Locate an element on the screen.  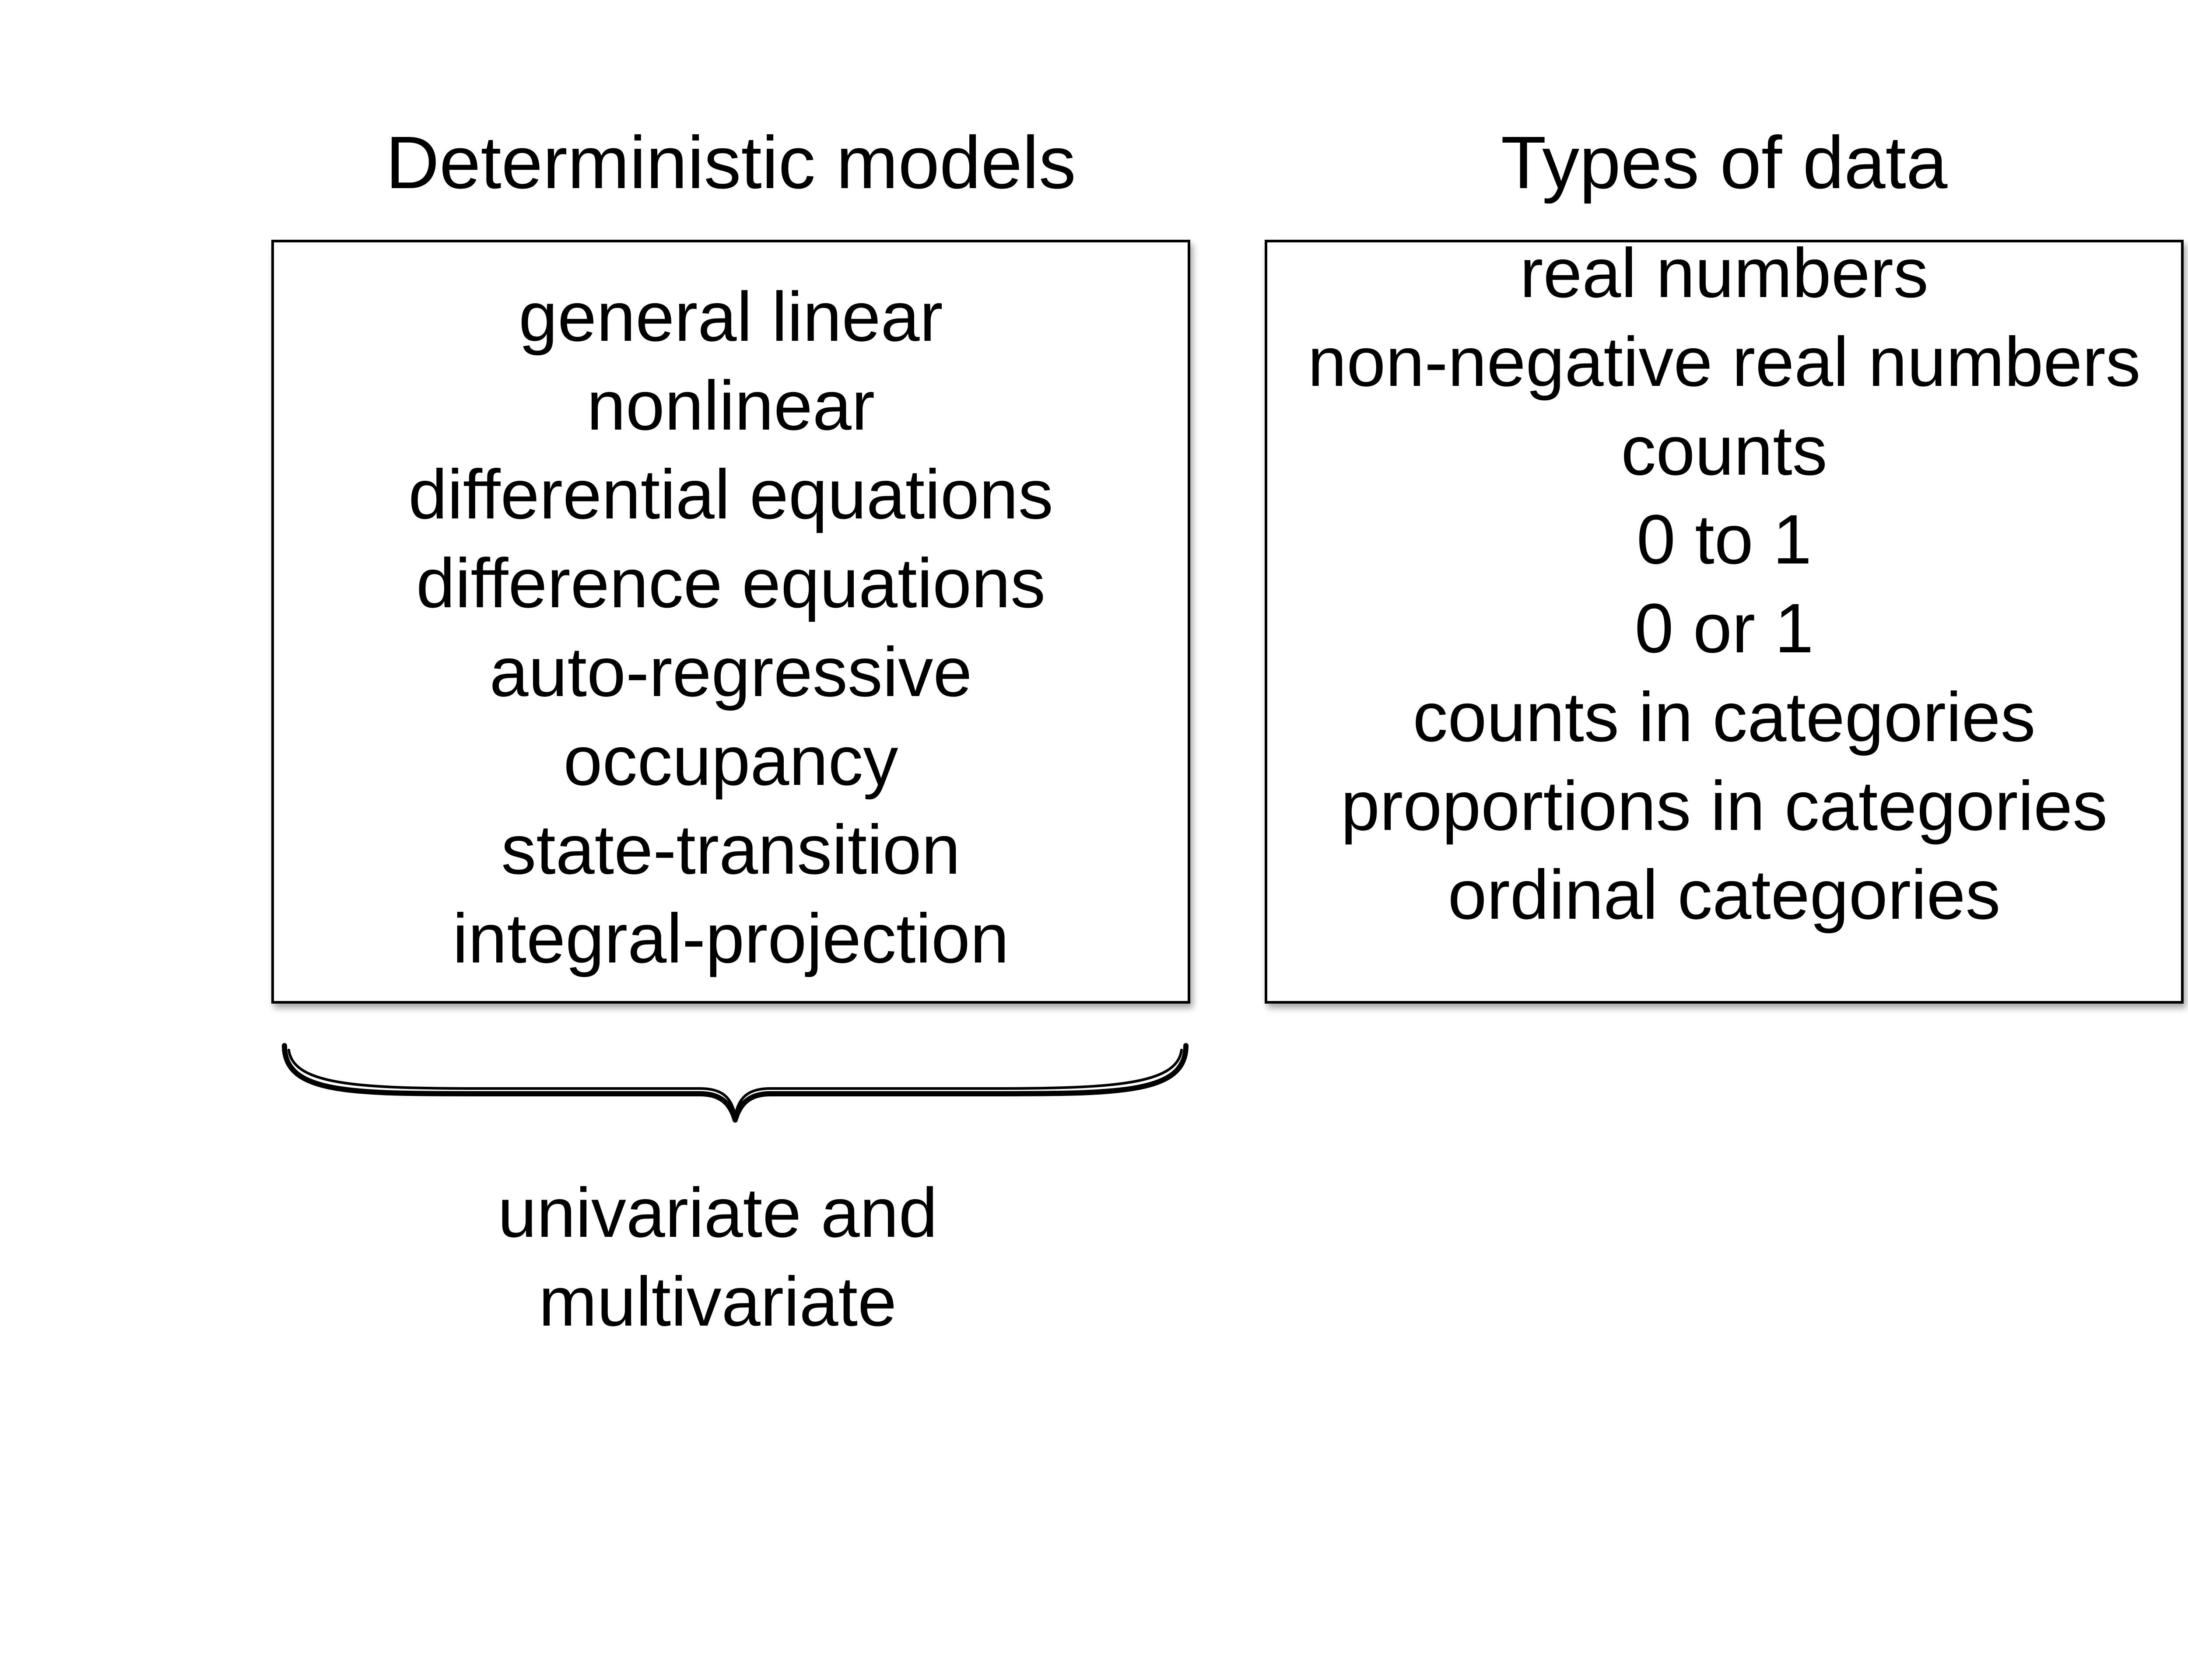
model-item: integral-projection is located at coordinates (730, 938).